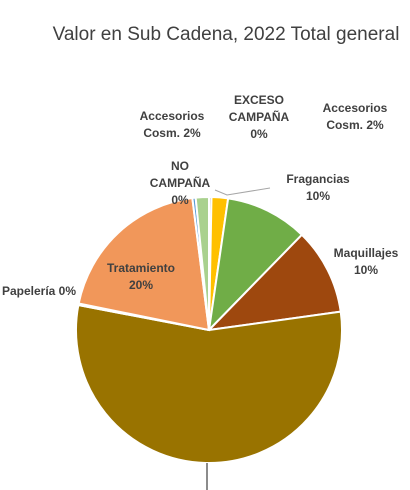  Describe the element at coordinates (226, 34) in the screenshot. I see `chart-title: Valor en Sub Cadena, 2022 Total general` at that location.